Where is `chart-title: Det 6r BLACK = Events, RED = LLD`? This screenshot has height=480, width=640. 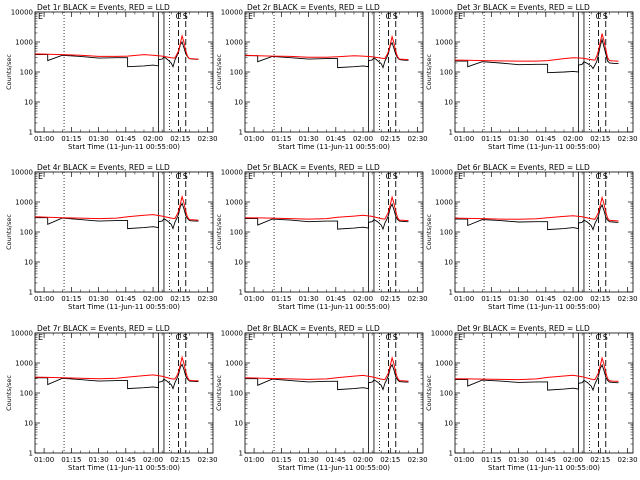
chart-title: Det 6r BLACK = Events, RED = LLD is located at coordinates (523, 167).